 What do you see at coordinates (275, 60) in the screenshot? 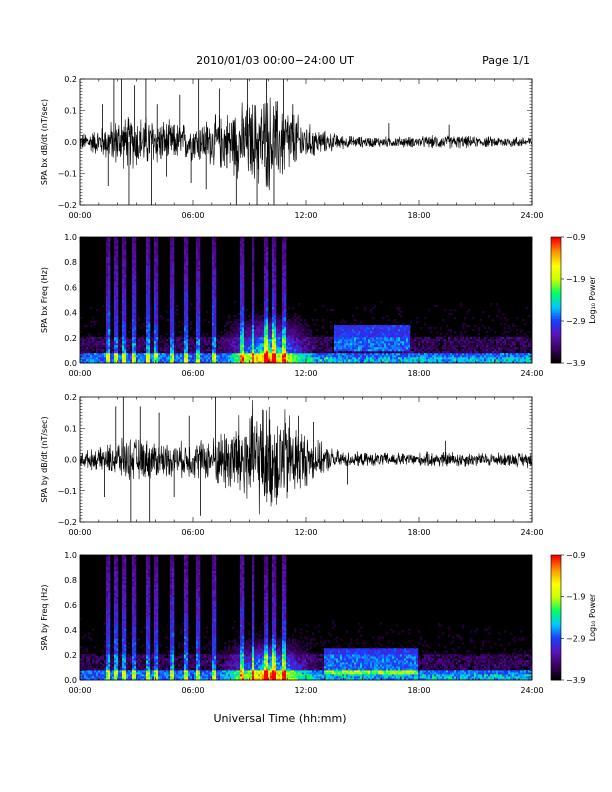
I see `page-title: 2010/01/03 00:00−24:00 UT` at bounding box center [275, 60].